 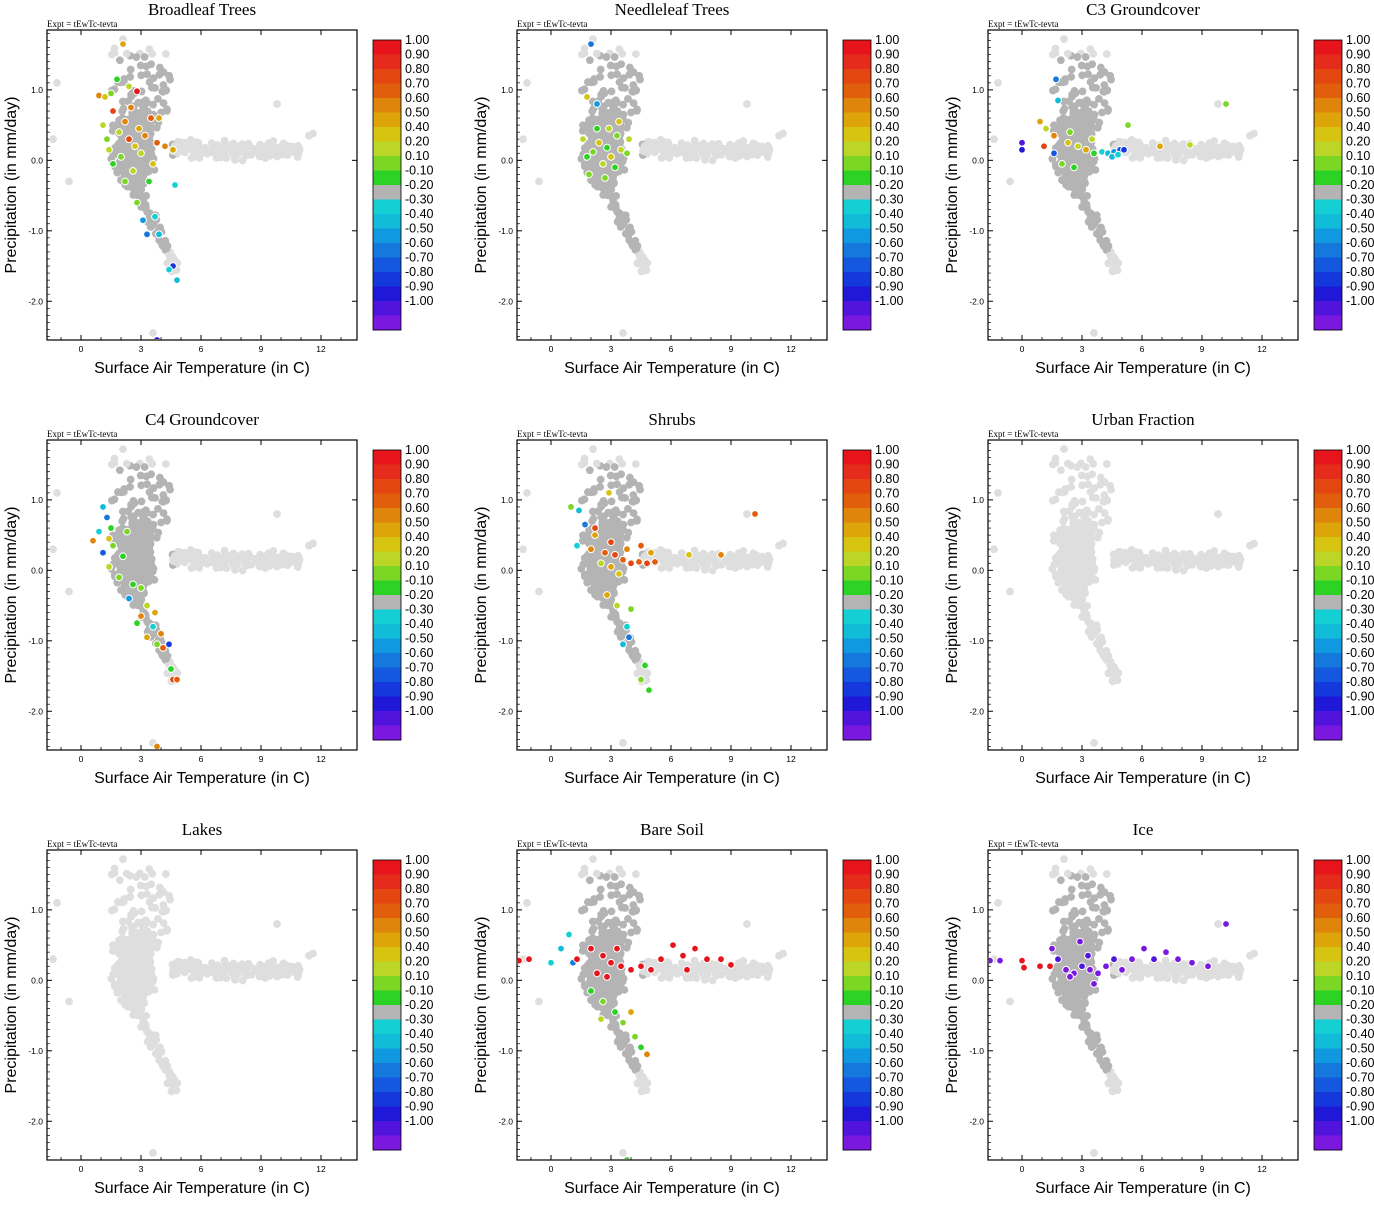 I want to click on colorbar-label: -0.60, so click(x=889, y=243).